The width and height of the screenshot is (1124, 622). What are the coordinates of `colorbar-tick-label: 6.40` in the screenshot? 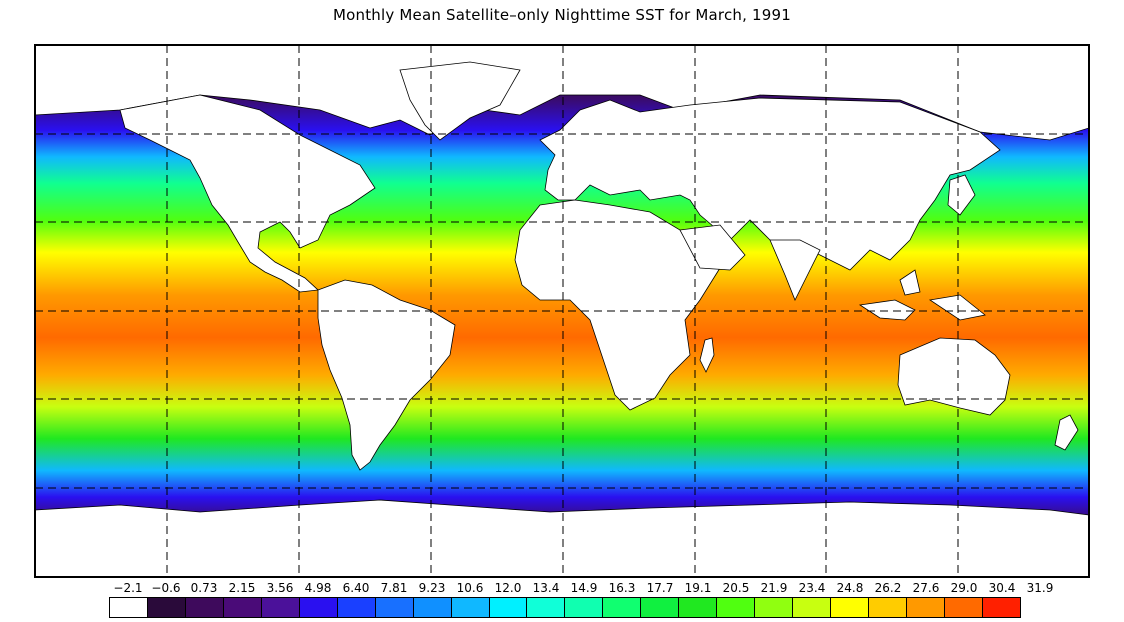 It's located at (356, 588).